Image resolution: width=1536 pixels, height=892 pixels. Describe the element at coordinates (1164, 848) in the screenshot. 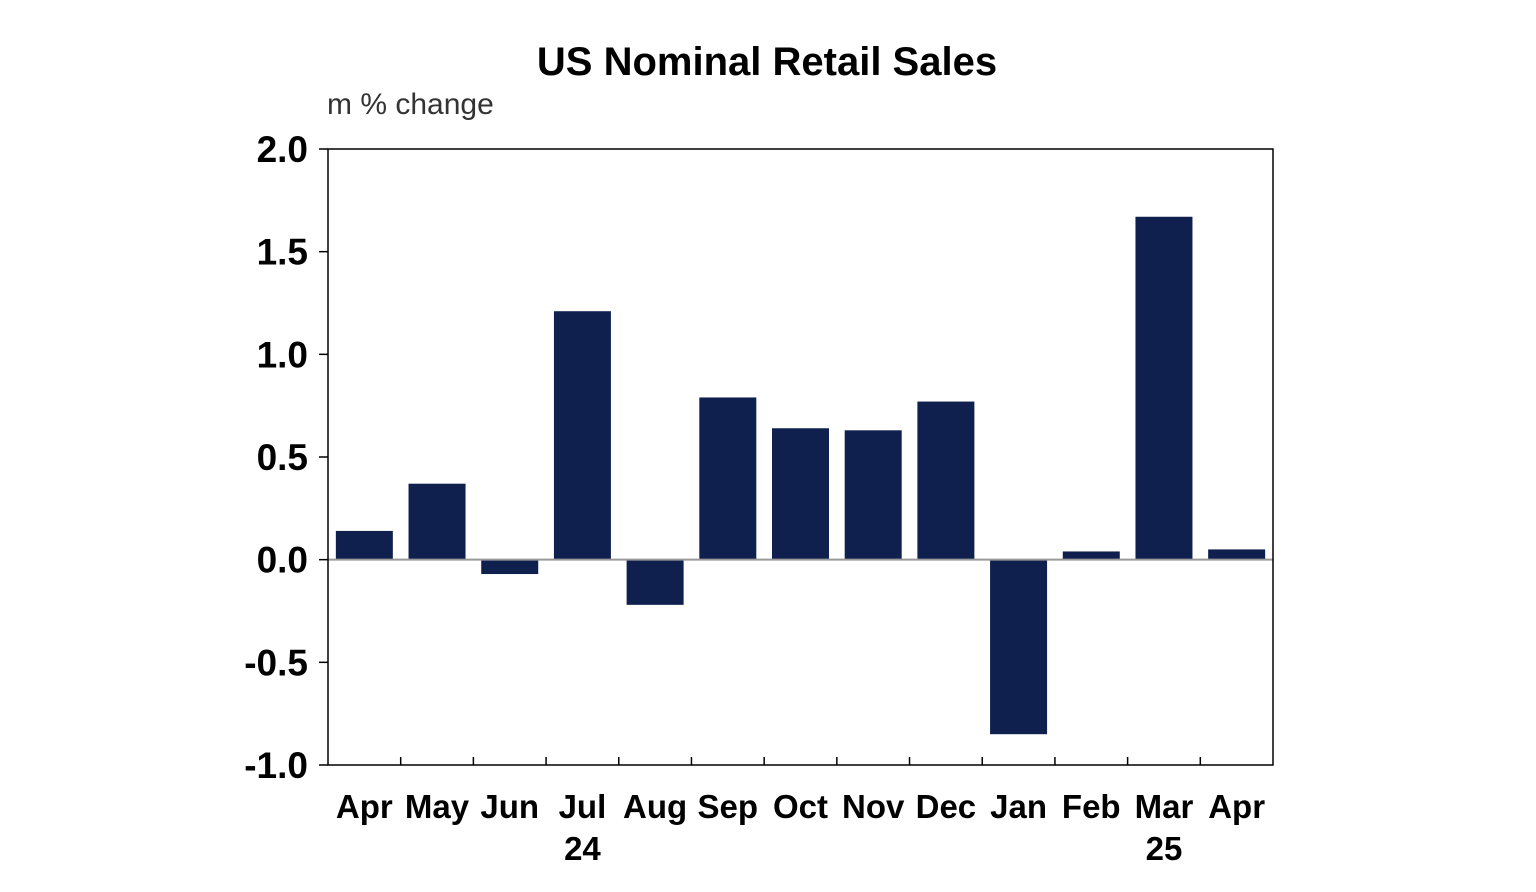

I see `x-year-label: 25` at that location.